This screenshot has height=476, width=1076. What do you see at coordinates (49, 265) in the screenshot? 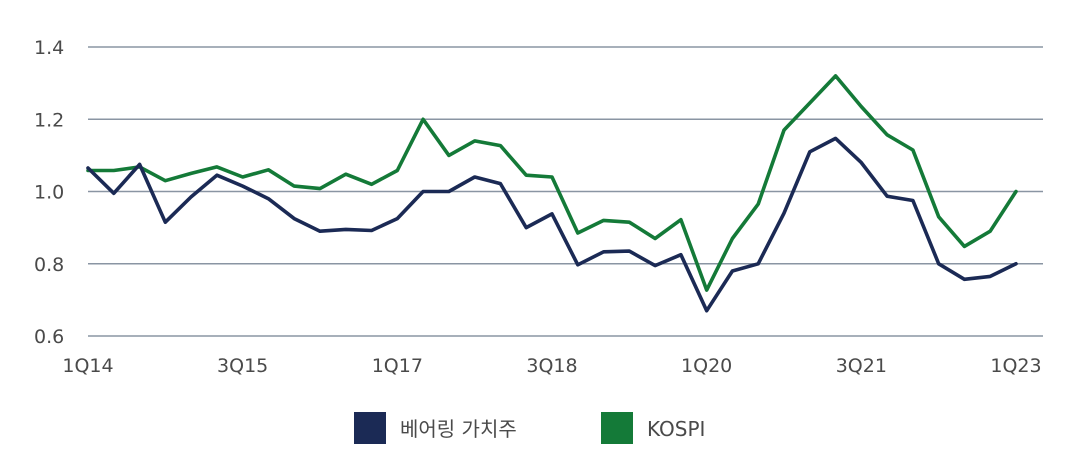
I see `y-tick-label: 0.8` at bounding box center [49, 265].